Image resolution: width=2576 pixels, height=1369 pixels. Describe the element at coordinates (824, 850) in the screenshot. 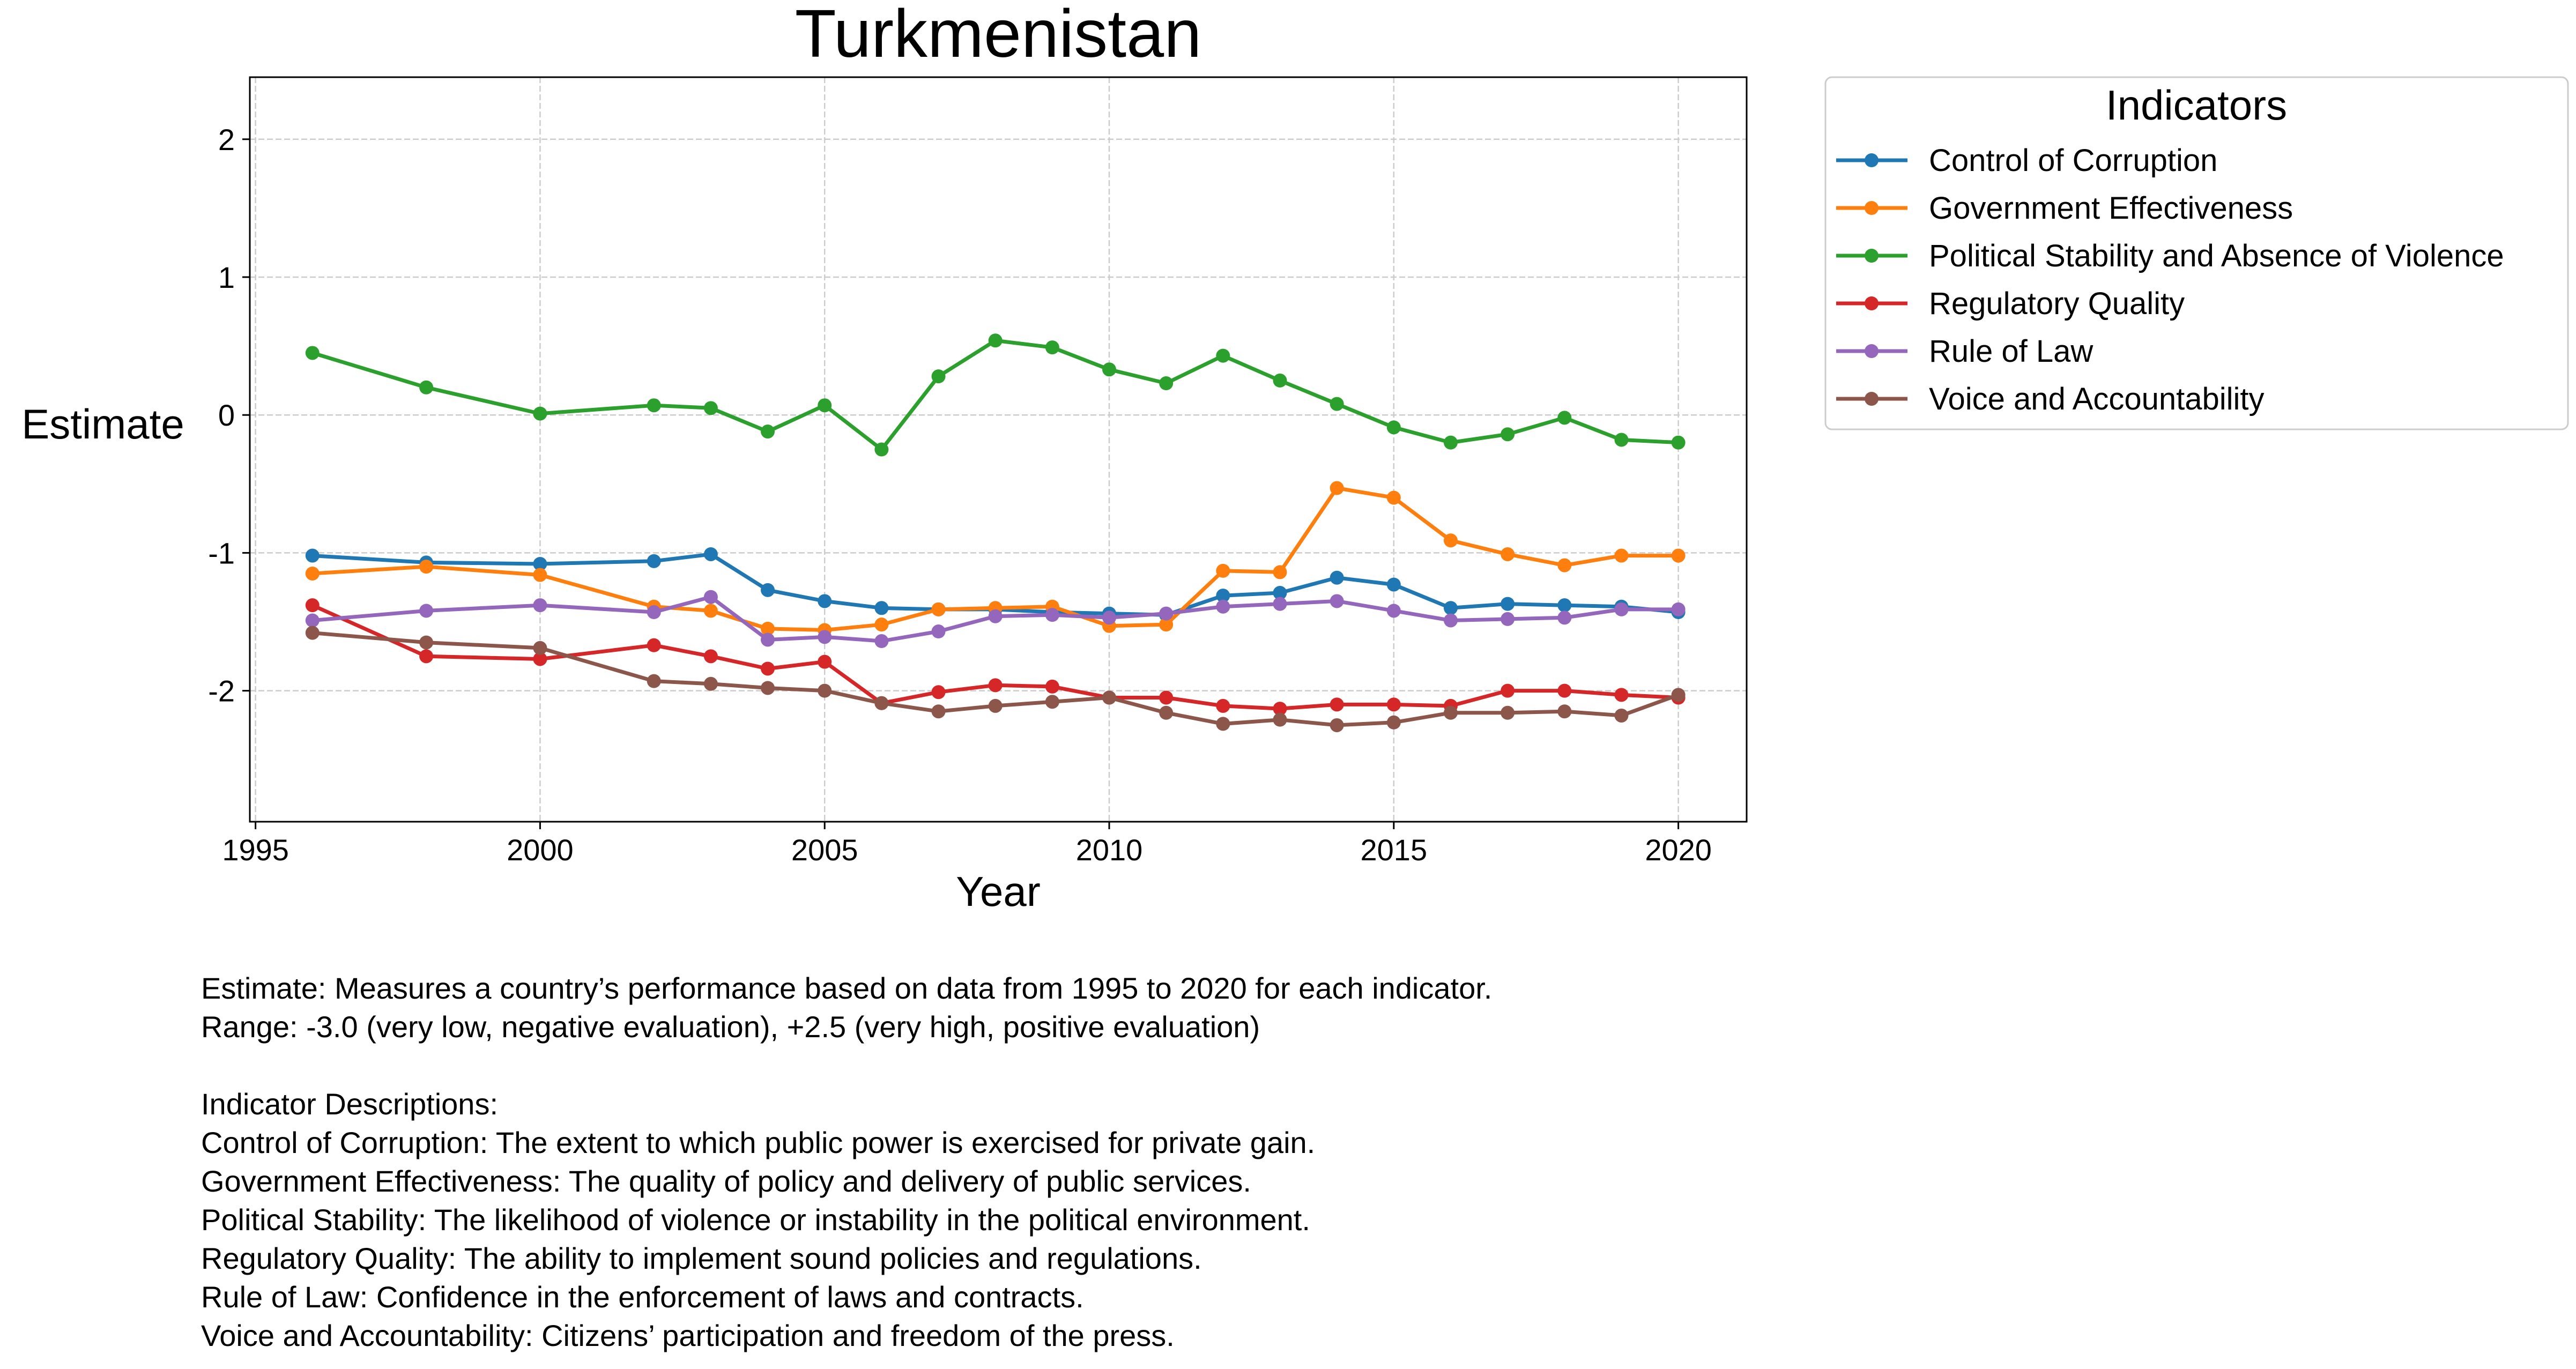

I see `x-tick-label: 2005` at that location.